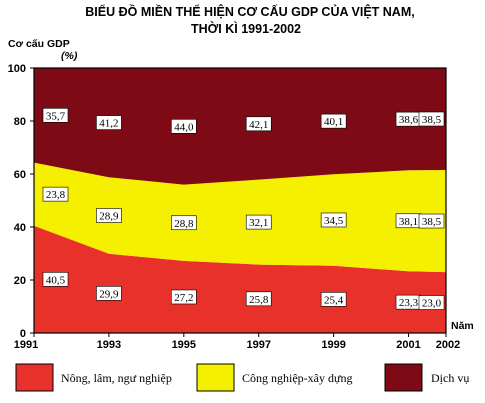 This screenshot has width=485, height=403. I want to click on y-tick-label: 100, so click(17, 69).